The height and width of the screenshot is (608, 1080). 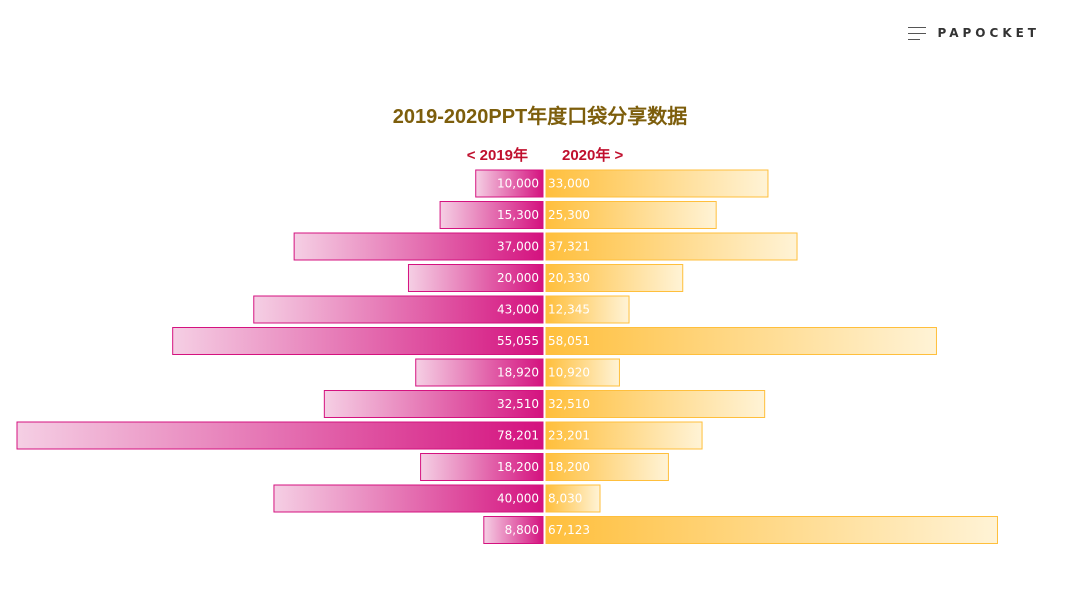 What do you see at coordinates (518, 436) in the screenshot?
I see `label-2019-9: 78,201` at bounding box center [518, 436].